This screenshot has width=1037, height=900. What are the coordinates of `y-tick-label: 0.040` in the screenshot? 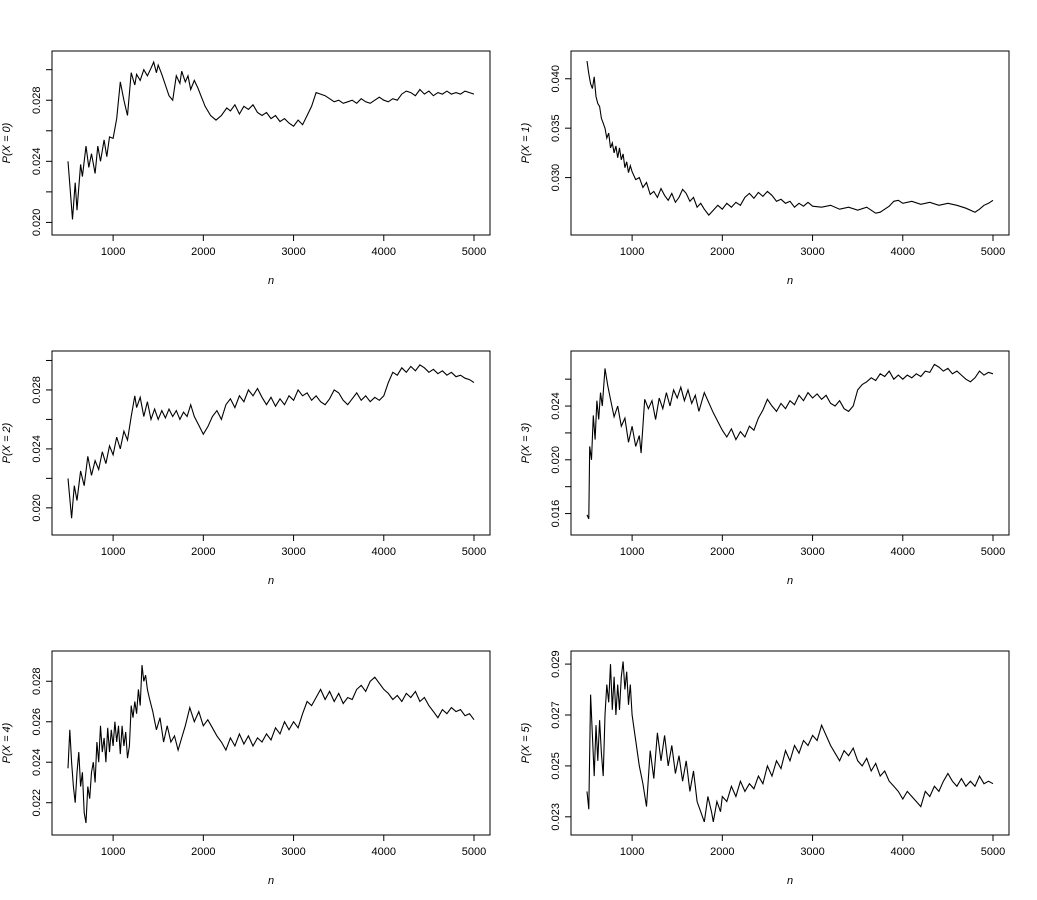 It's located at (556, 79).